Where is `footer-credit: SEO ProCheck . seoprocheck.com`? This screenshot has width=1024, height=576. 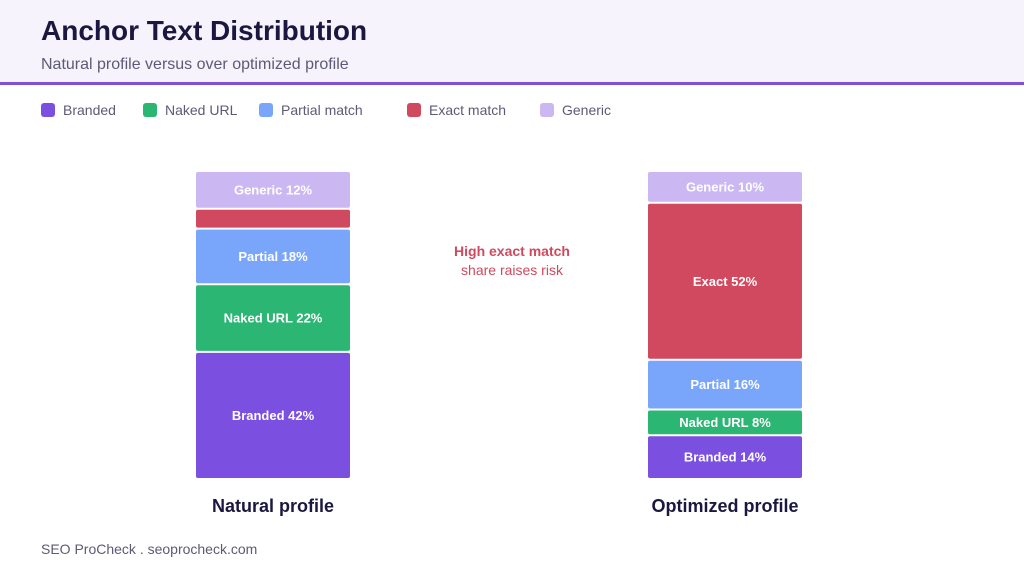
footer-credit: SEO ProCheck . seoprocheck.com is located at coordinates (149, 549).